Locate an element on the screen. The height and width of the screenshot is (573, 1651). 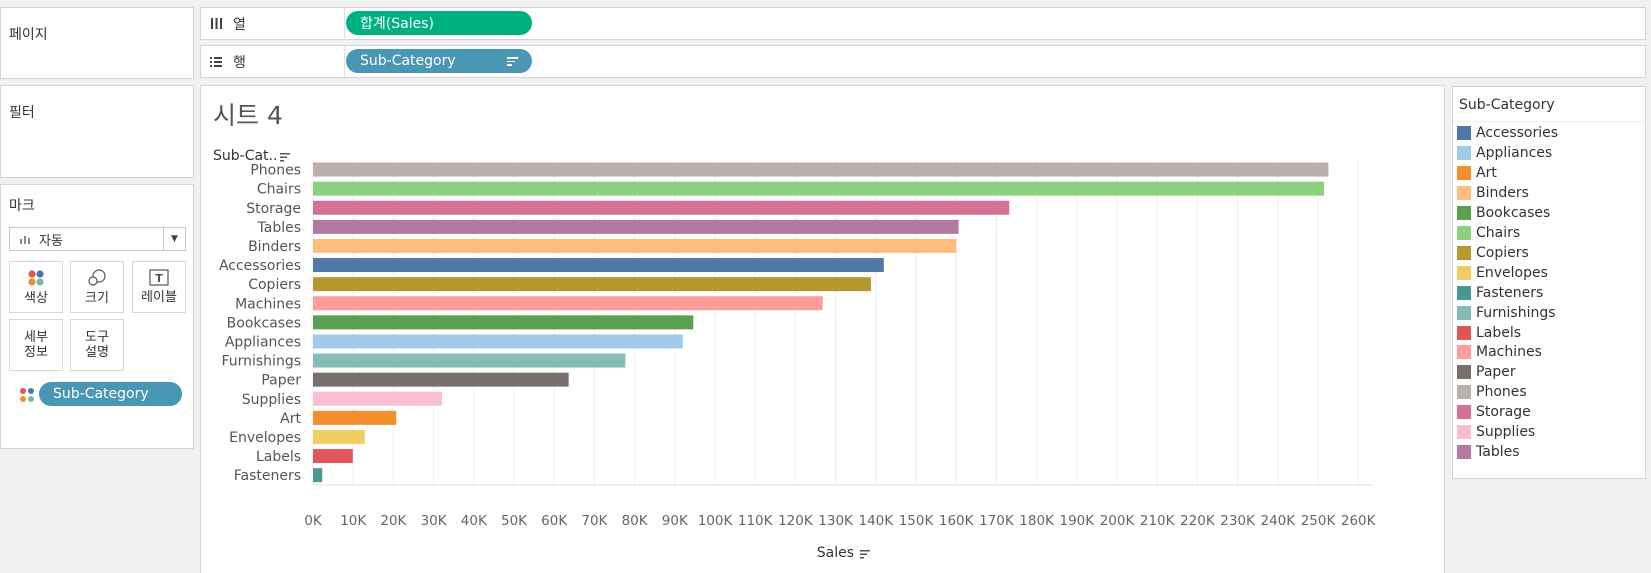
detail-button: 세부 정보 is located at coordinates (36, 345).